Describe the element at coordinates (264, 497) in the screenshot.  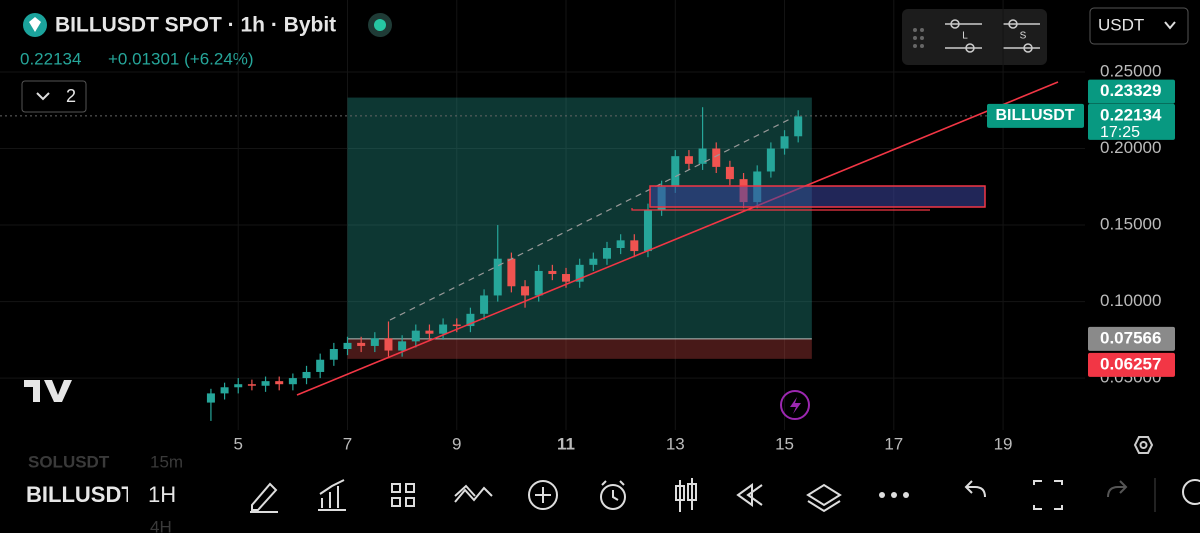
I see `draw-tool` at that location.